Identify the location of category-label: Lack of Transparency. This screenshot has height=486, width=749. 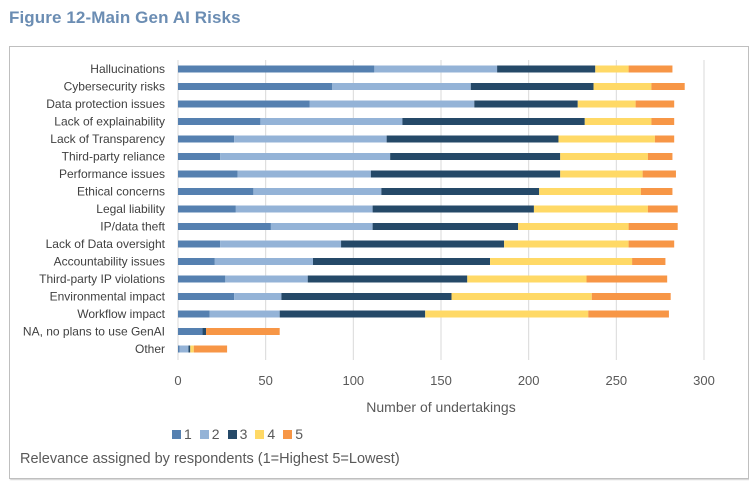
(107, 139).